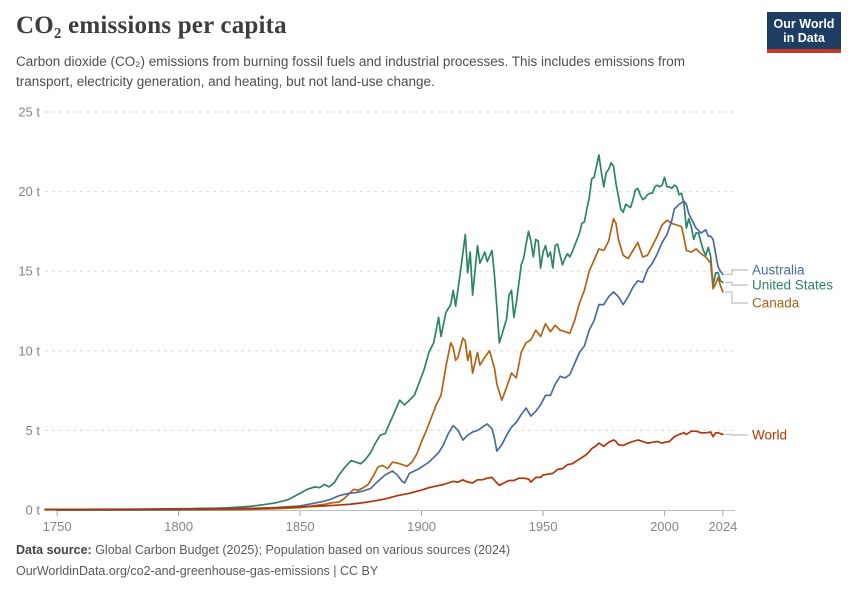  I want to click on y-axis-tick-label: 5 t, so click(33, 430).